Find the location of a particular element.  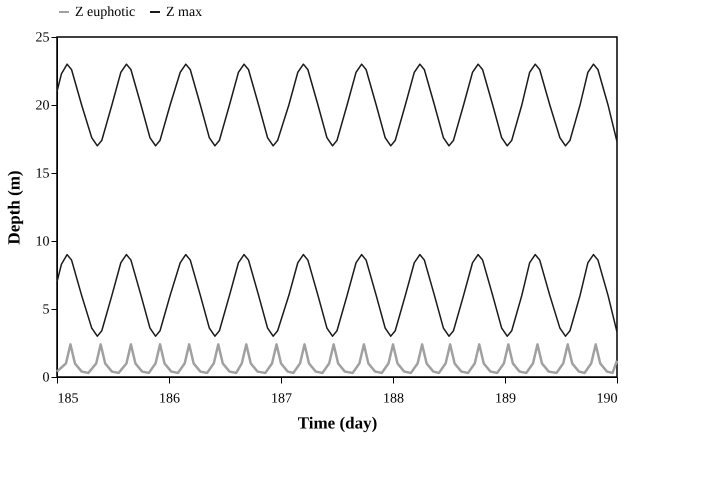

y-tick-label: 15 is located at coordinates (43, 174).